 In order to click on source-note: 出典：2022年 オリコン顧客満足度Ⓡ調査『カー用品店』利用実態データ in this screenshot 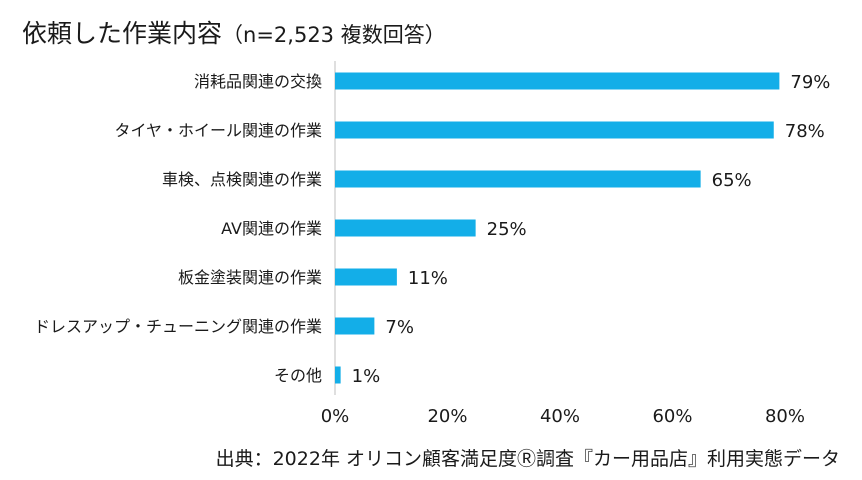, I will do `click(527, 459)`.